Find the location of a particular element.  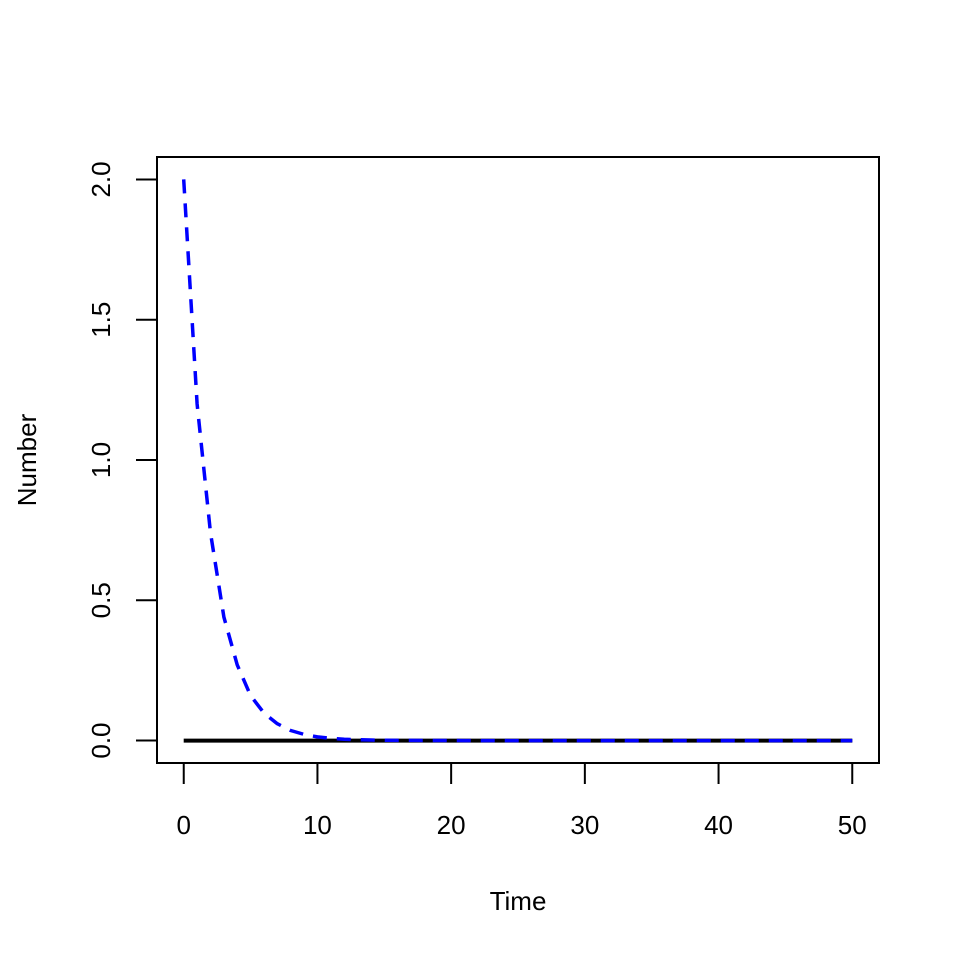

y-tick-label: 2.0 is located at coordinates (101, 179).